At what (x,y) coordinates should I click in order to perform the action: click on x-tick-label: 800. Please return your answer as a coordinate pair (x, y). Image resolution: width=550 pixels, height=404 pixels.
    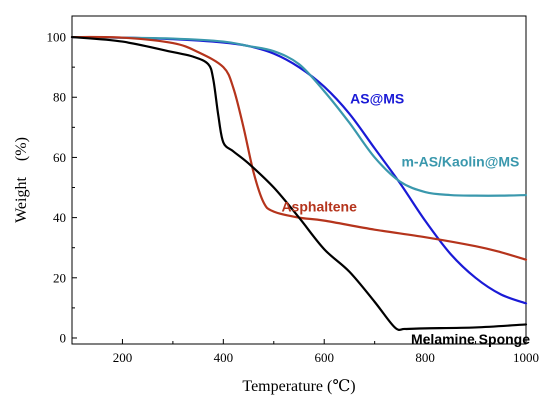
    Looking at the image, I should click on (425, 357).